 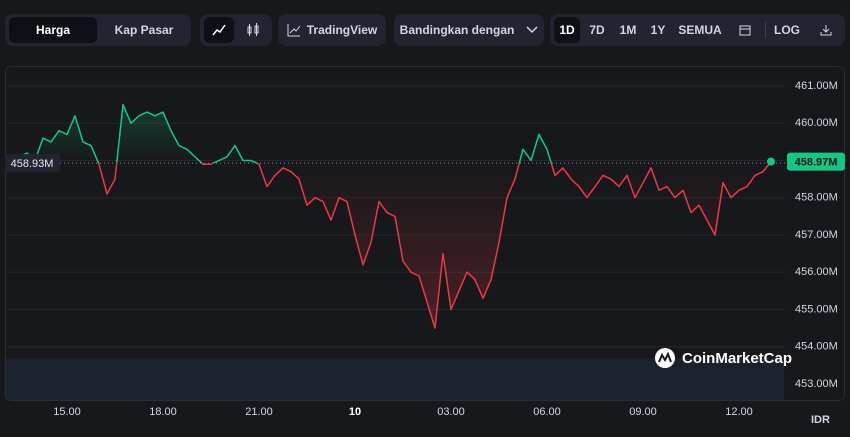 What do you see at coordinates (395, 379) in the screenshot?
I see `volume-band` at bounding box center [395, 379].